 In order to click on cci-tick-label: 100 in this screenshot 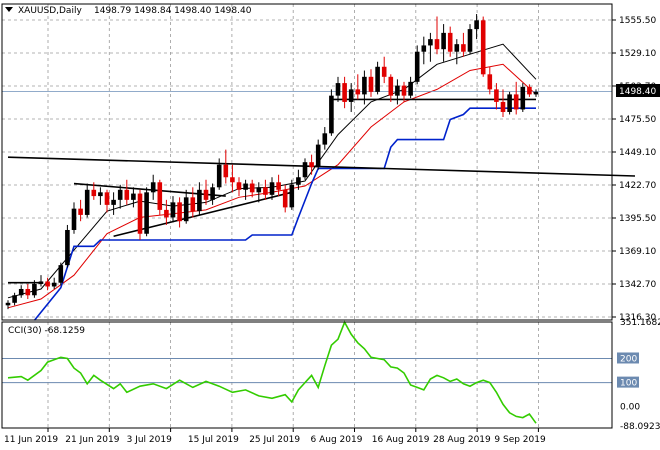, I will do `click(628, 384)`.